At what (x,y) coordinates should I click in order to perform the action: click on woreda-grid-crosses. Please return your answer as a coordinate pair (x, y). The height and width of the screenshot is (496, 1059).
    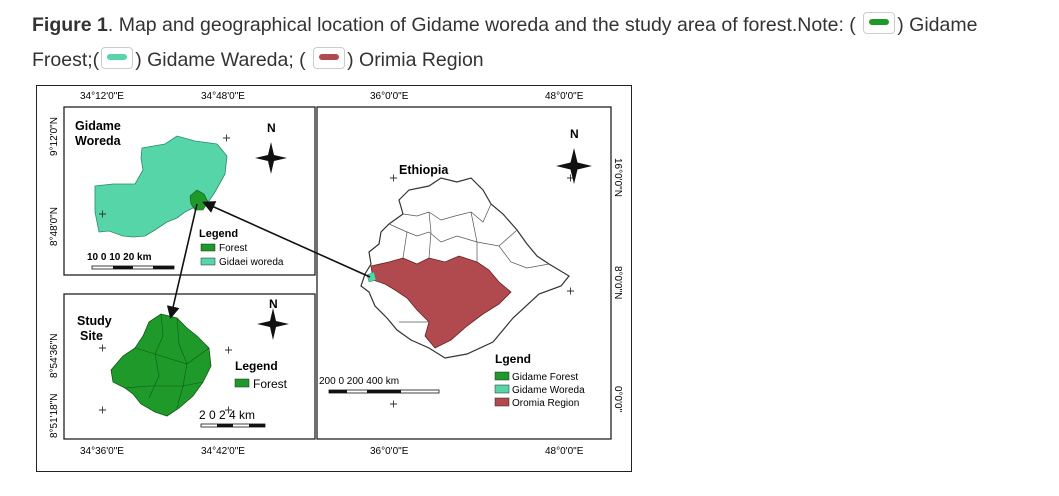
    Looking at the image, I should click on (164, 176).